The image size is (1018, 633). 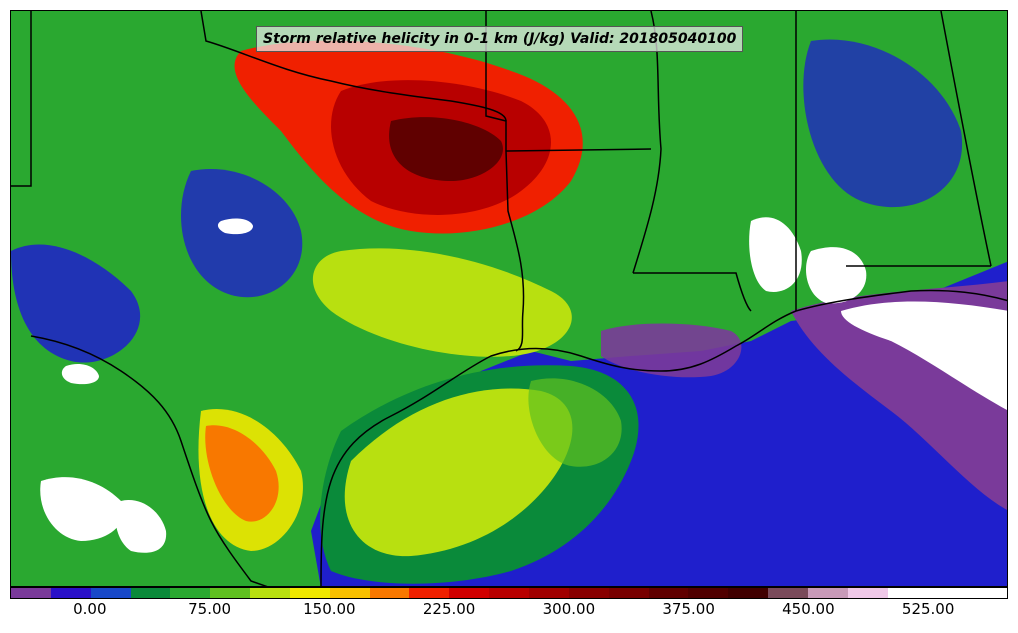 What do you see at coordinates (76, 303) in the screenshot?
I see `field-blue-west` at bounding box center [76, 303].